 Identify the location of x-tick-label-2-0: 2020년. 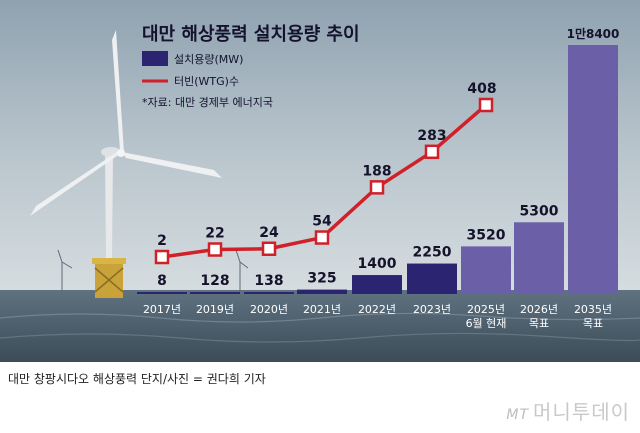
(269, 309).